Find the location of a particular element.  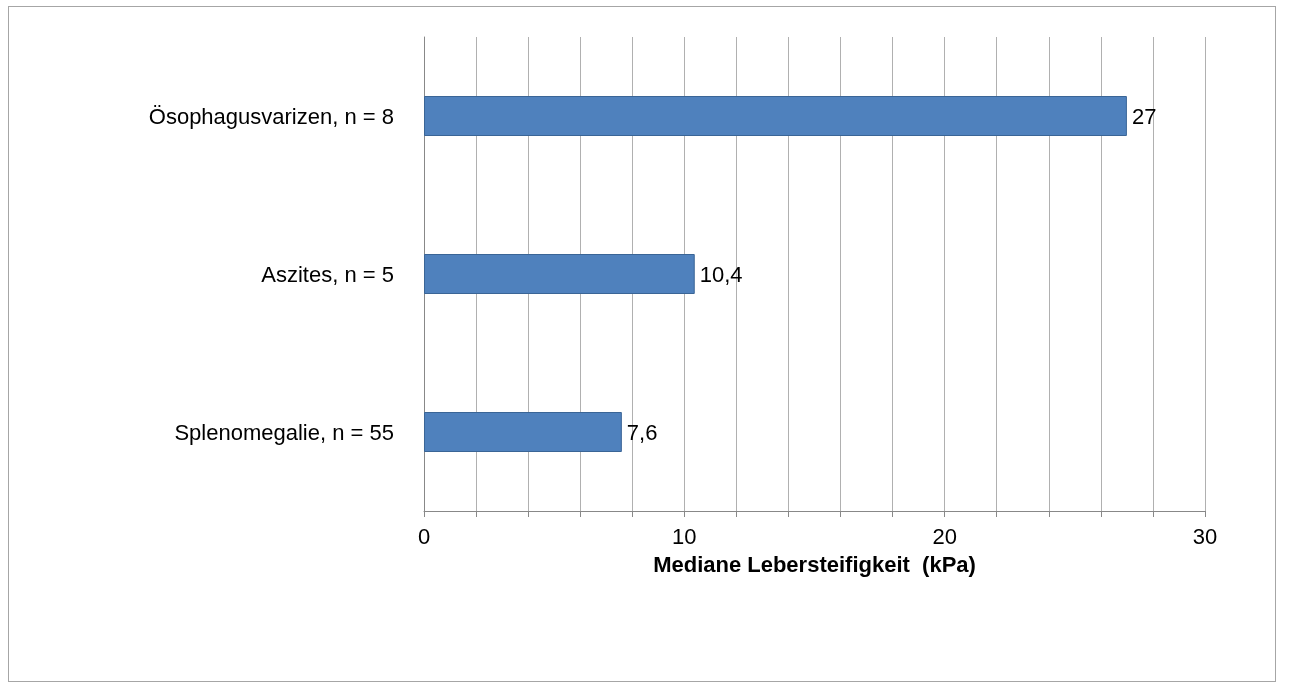

data-label: 7,6 is located at coordinates (642, 432).